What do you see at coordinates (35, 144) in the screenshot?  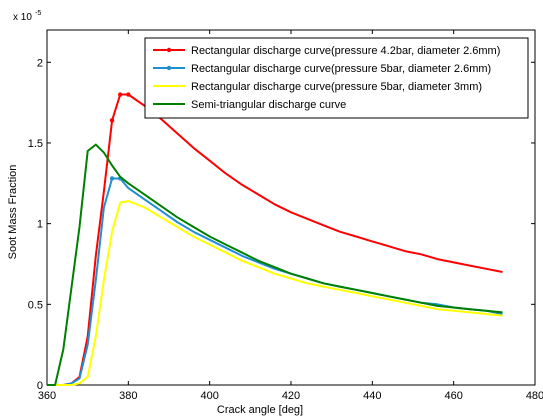 I see `y-tick-label: 1.5` at bounding box center [35, 144].